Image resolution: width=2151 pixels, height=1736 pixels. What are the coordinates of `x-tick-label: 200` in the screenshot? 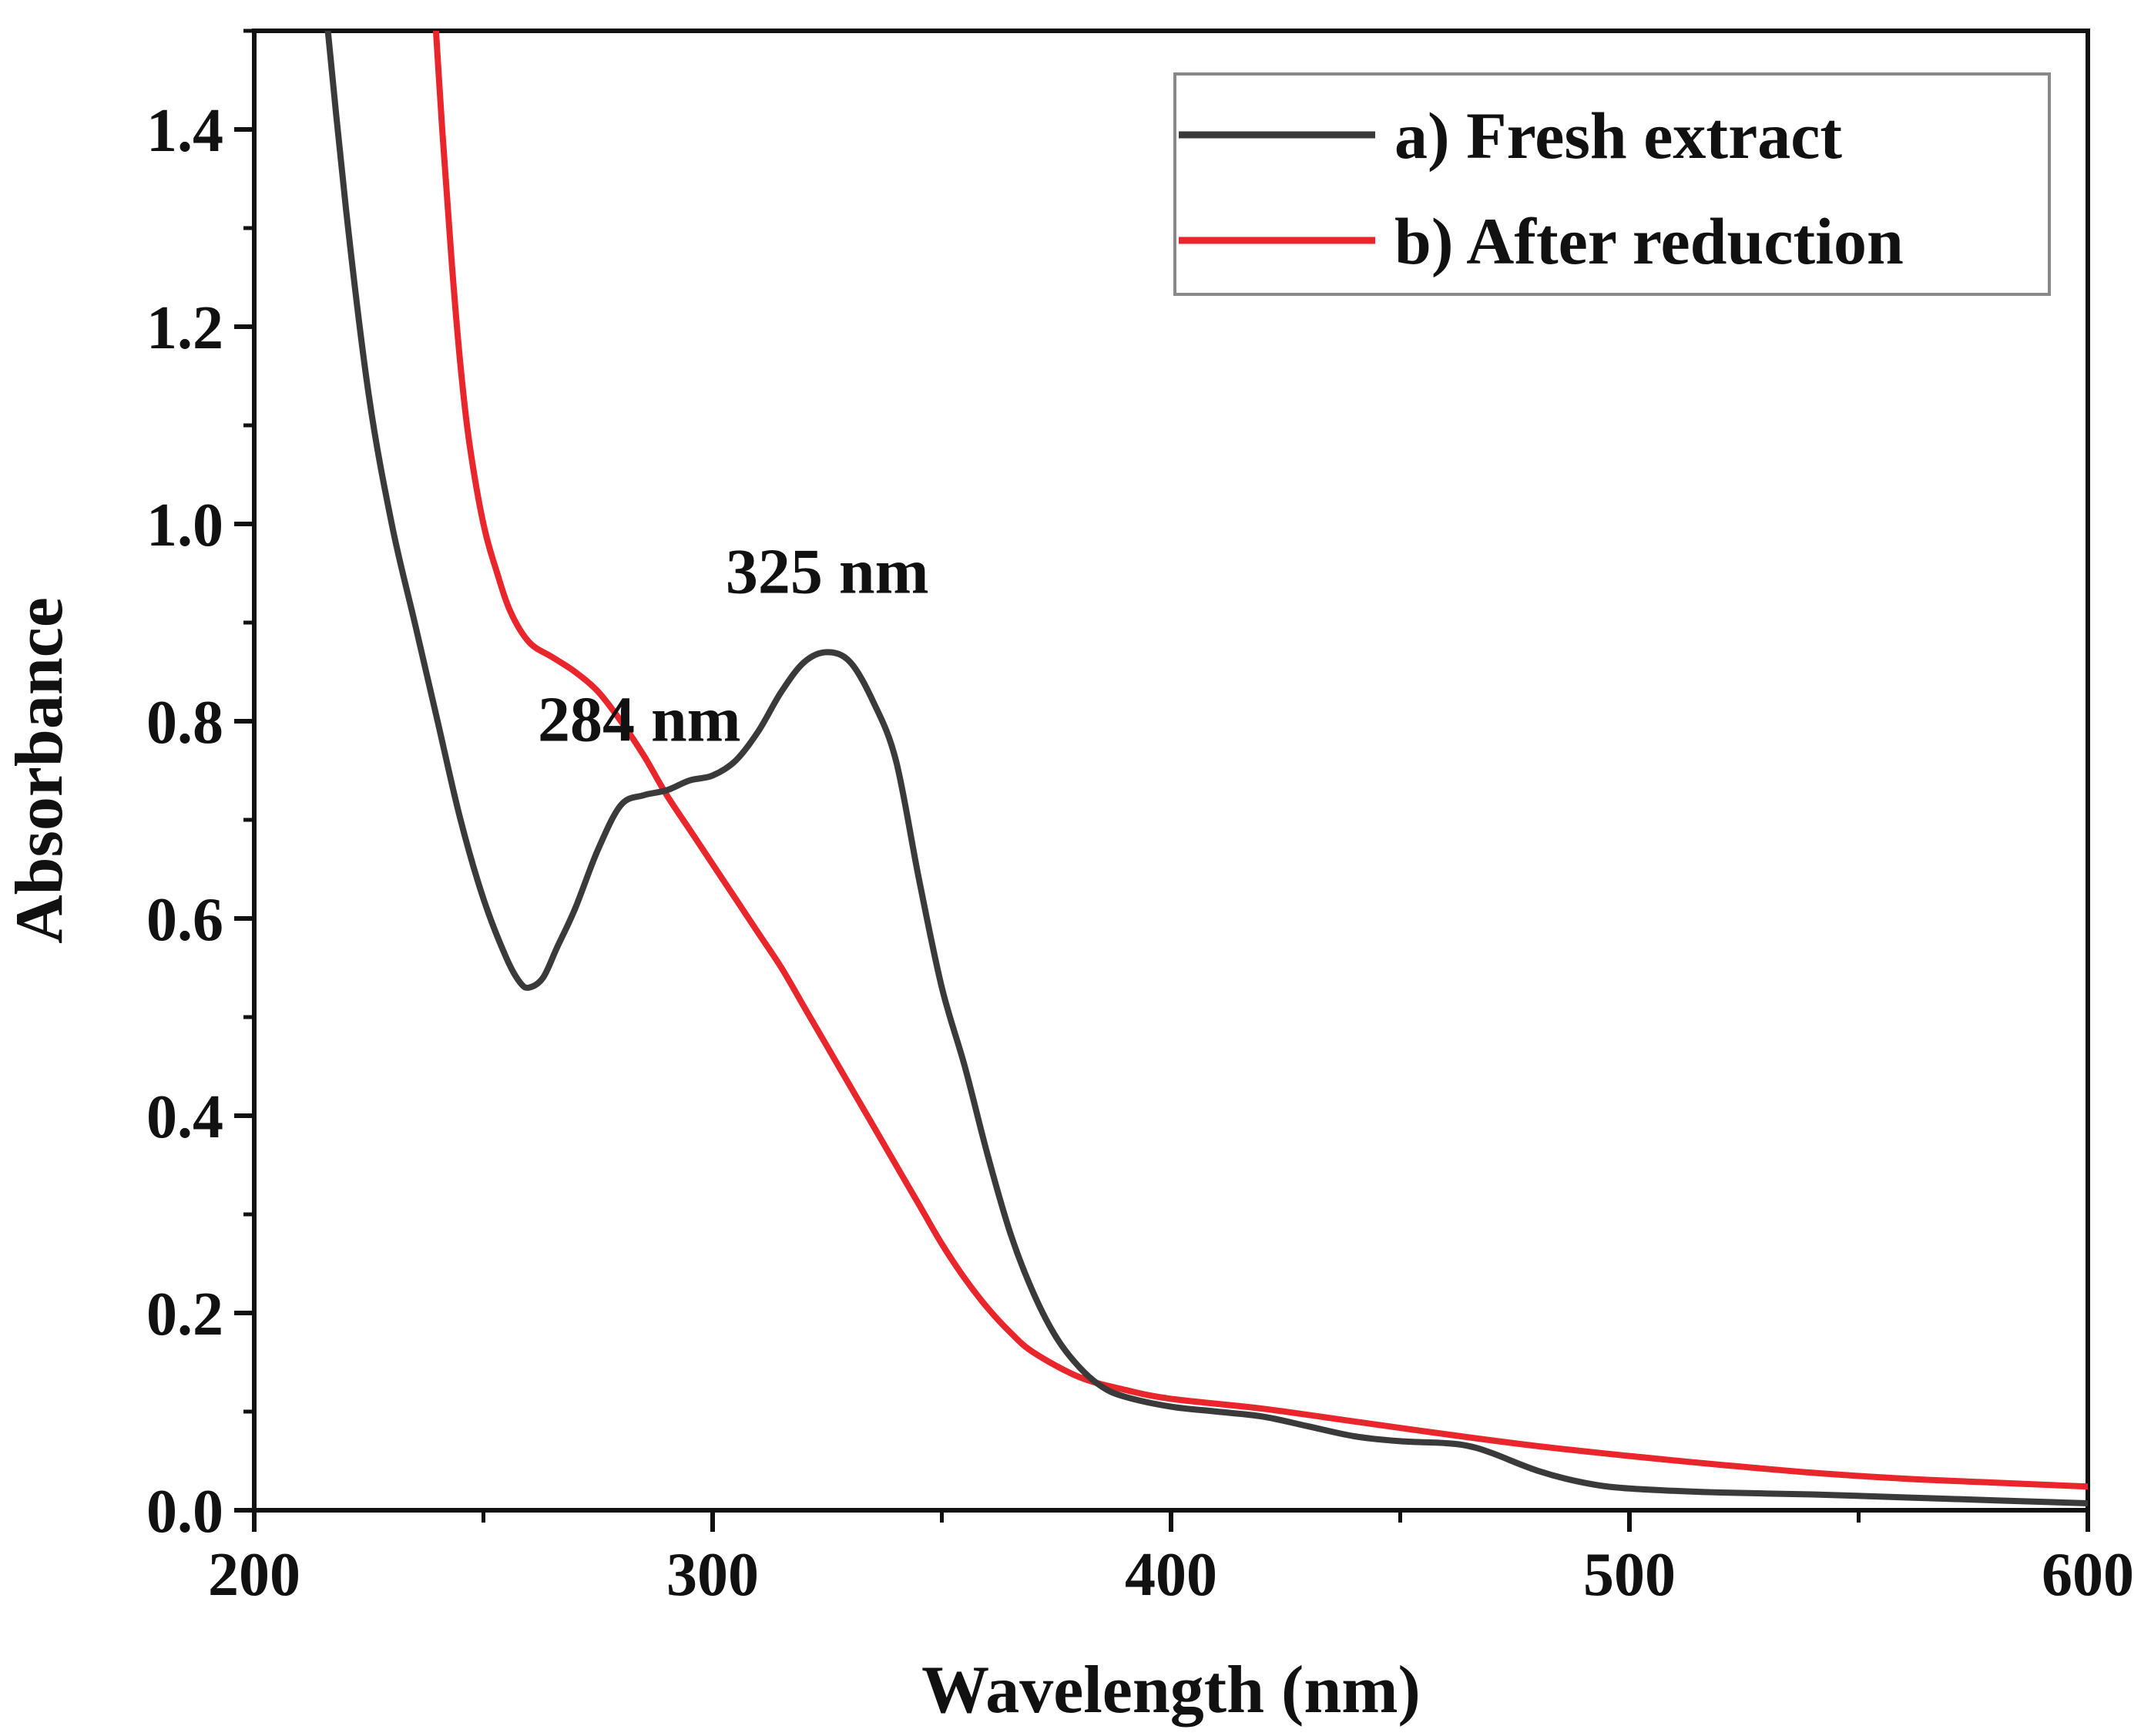 It's located at (254, 1575).